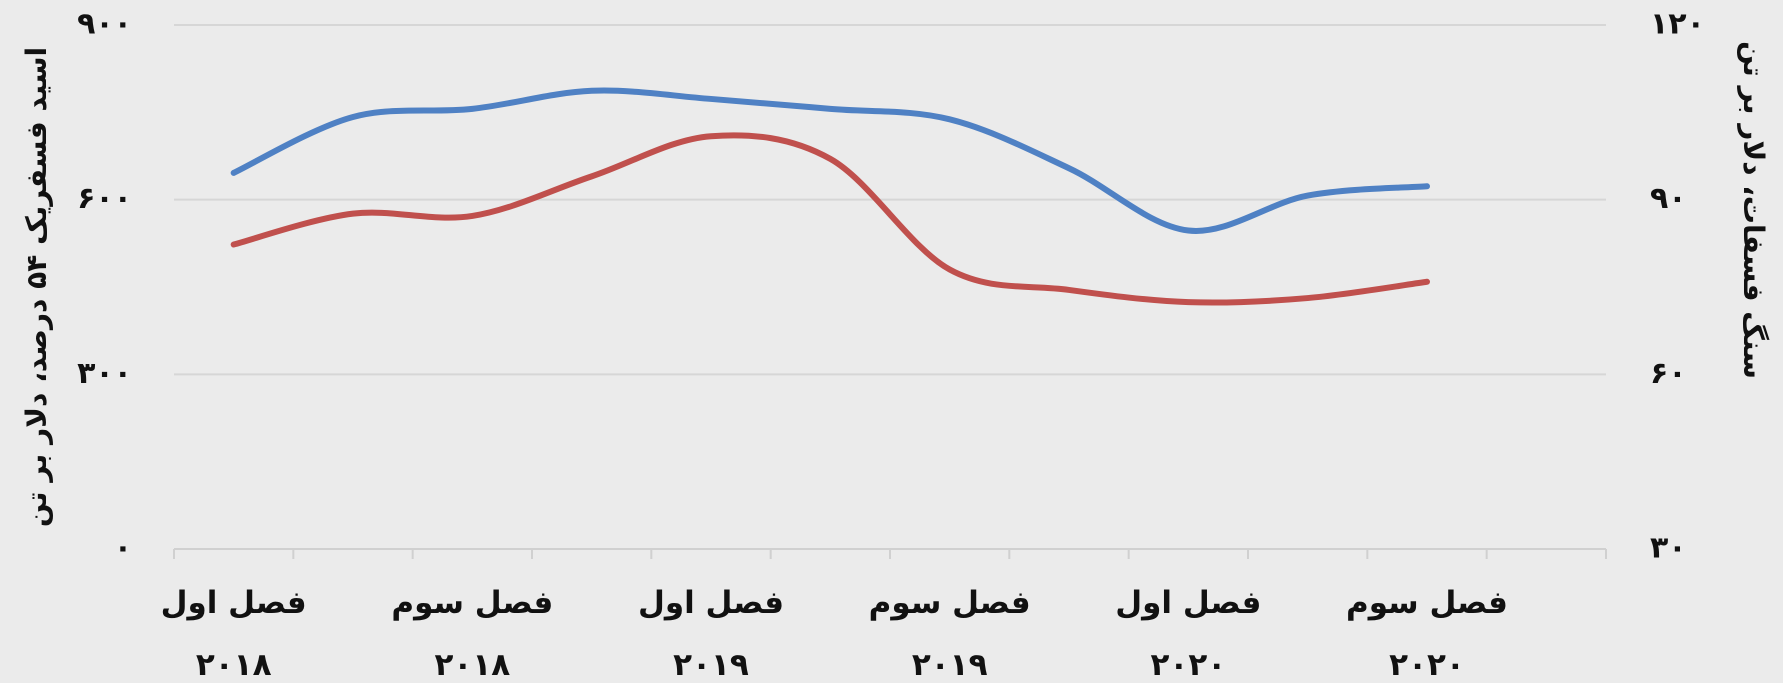 This screenshot has height=683, width=1783. What do you see at coordinates (104, 24) in the screenshot?
I see `y-tick-label: ۹۰۰` at bounding box center [104, 24].